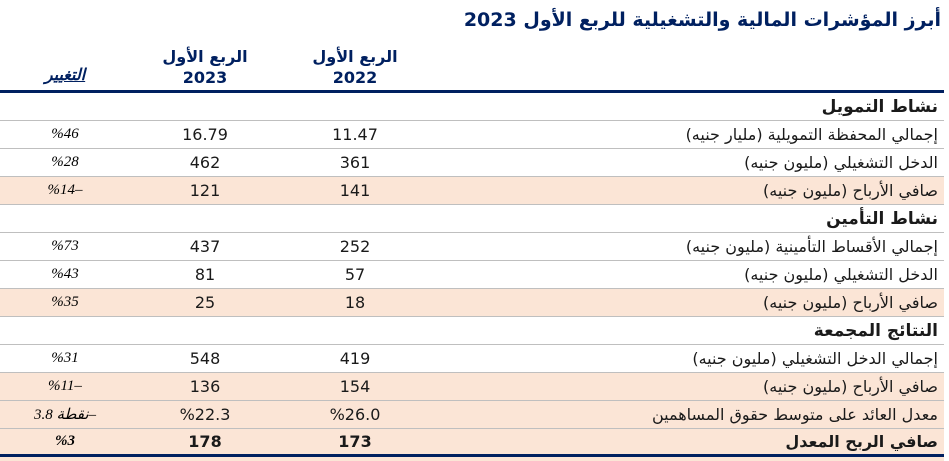  I want to click on column-header-change: التغيير, so click(65, 74).